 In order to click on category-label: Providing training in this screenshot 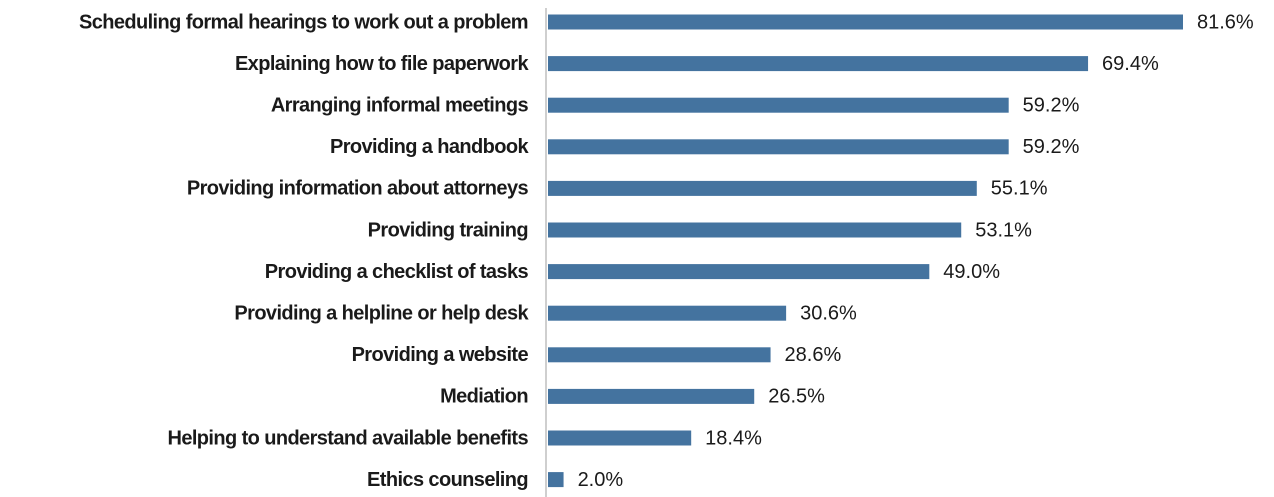, I will do `click(448, 230)`.